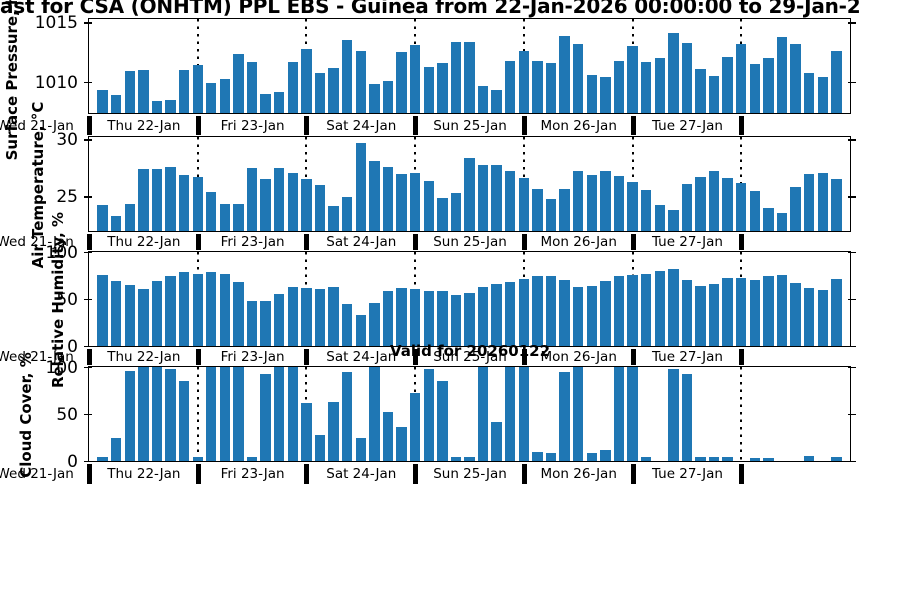 This screenshot has width=900, height=600. I want to click on day-label: Tue 27-Jan, so click(687, 242).